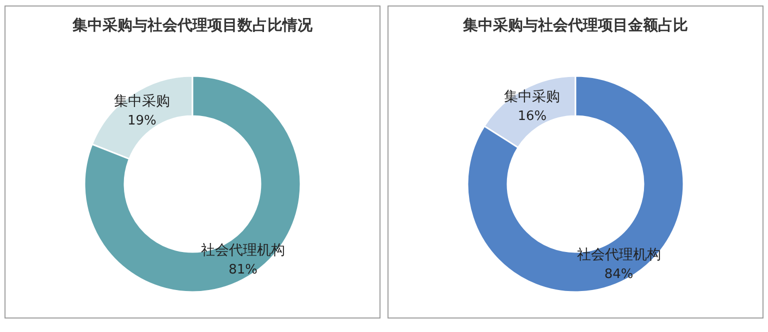 This screenshot has width=768, height=332. Describe the element at coordinates (243, 270) in the screenshot. I see `data-label: 81%` at that location.